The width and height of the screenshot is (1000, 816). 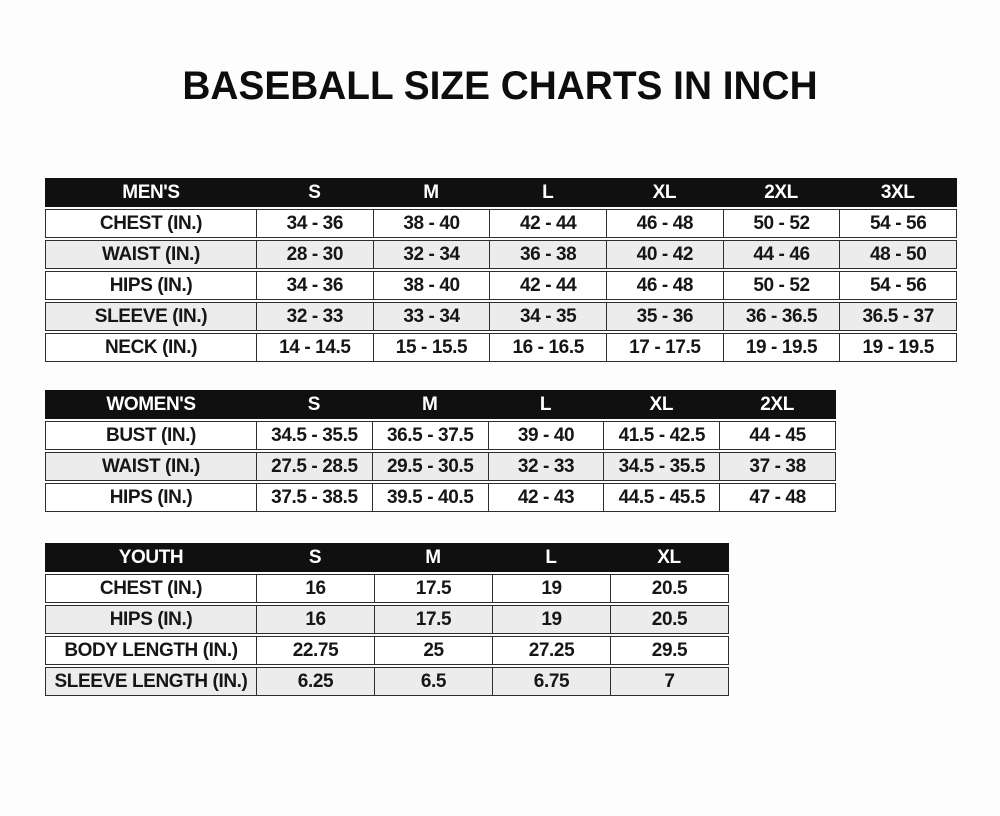 I want to click on value-cell: 44.5 - 45.5, so click(x=661, y=497).